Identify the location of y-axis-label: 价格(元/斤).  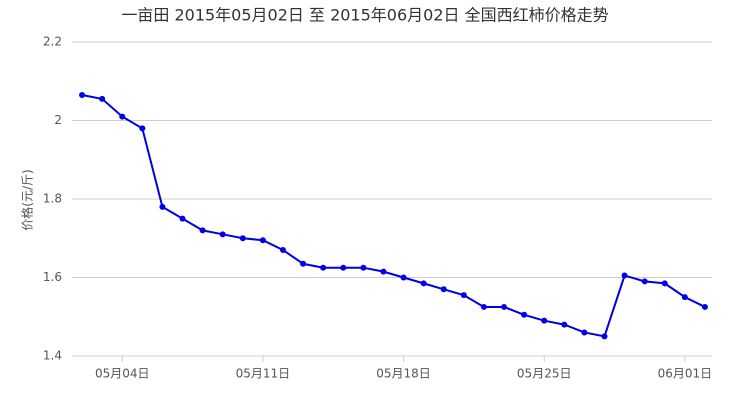
(27, 199).